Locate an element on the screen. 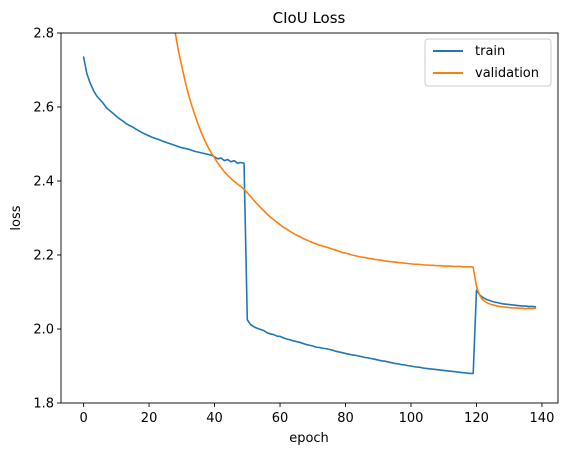 This screenshot has width=567, height=455. legend-validation-label: validation is located at coordinates (507, 73).